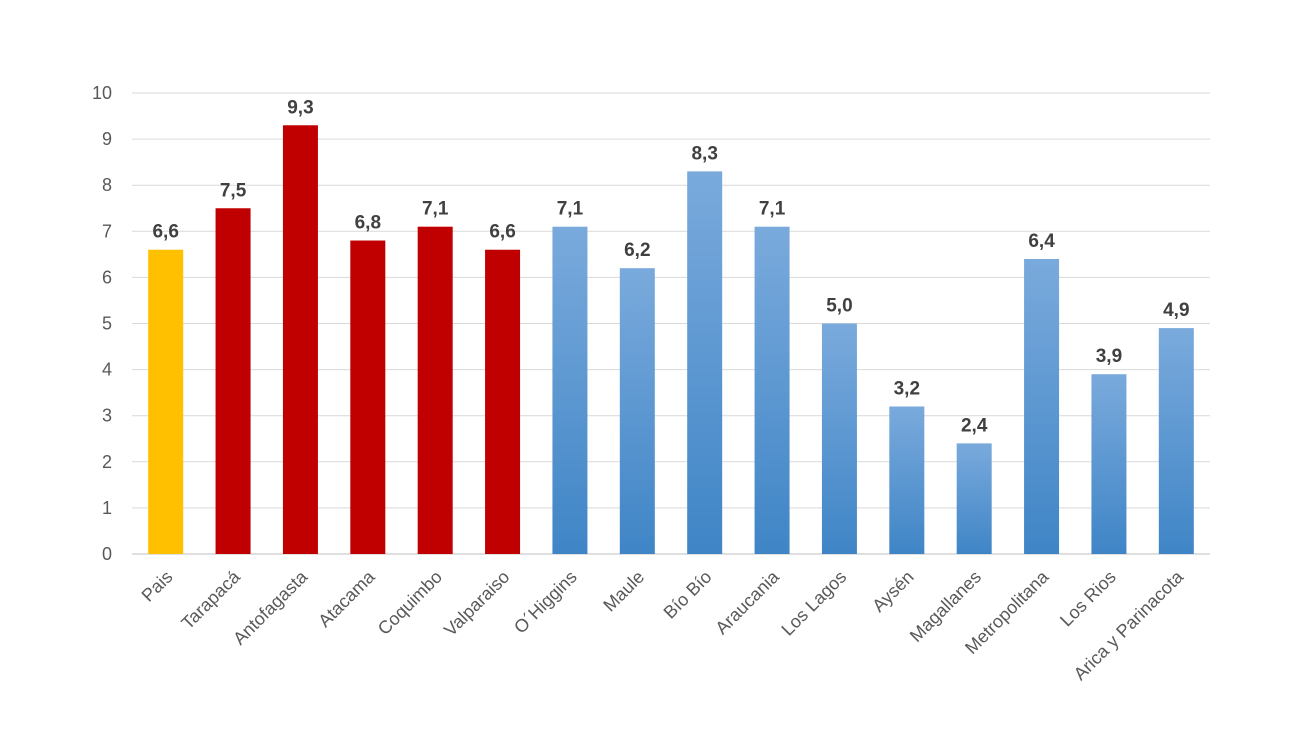 The height and width of the screenshot is (742, 1298). I want to click on data-label: 9,3, so click(300, 107).